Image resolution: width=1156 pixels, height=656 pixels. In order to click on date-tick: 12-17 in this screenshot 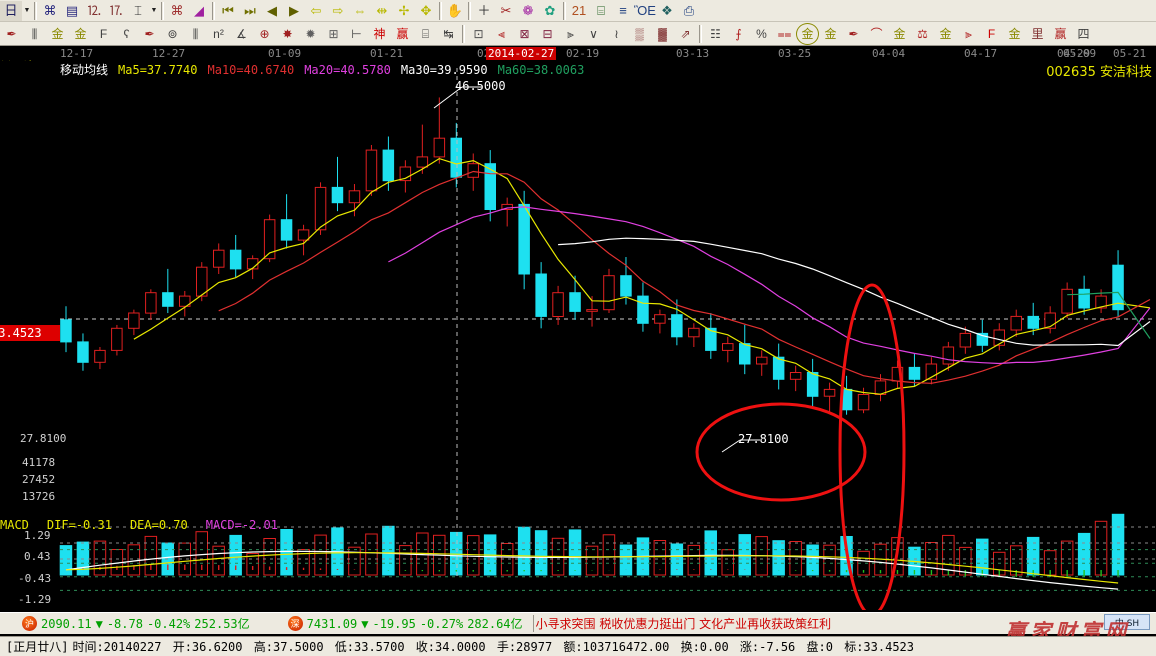, I will do `click(77, 53)`.